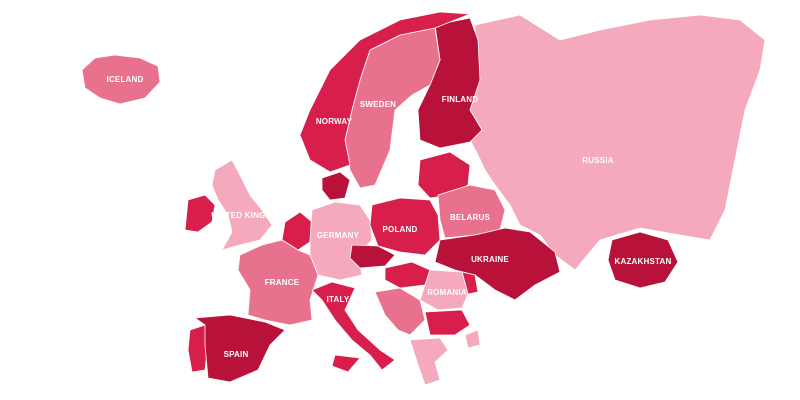 This screenshot has width=800, height=400. I want to click on country-czechia, so click(372, 256).